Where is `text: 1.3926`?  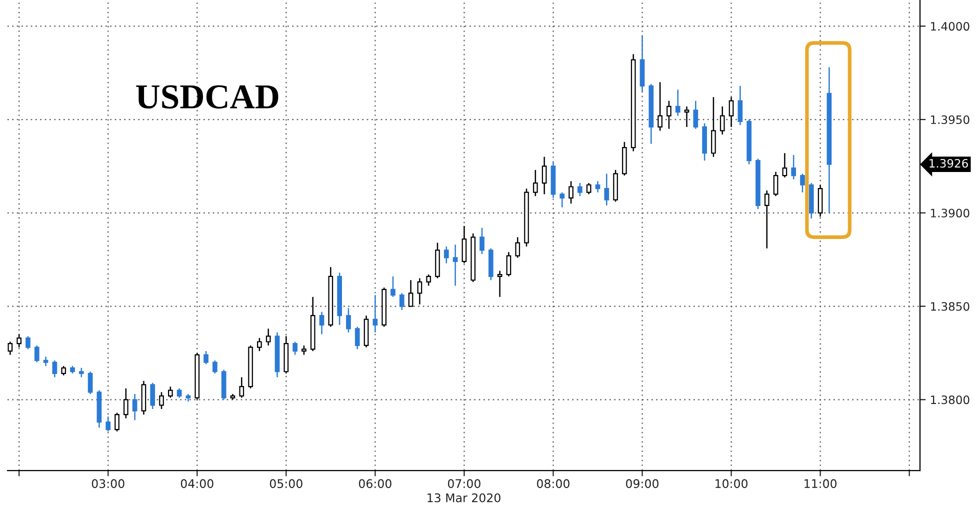
text: 1.3926 is located at coordinates (949, 163).